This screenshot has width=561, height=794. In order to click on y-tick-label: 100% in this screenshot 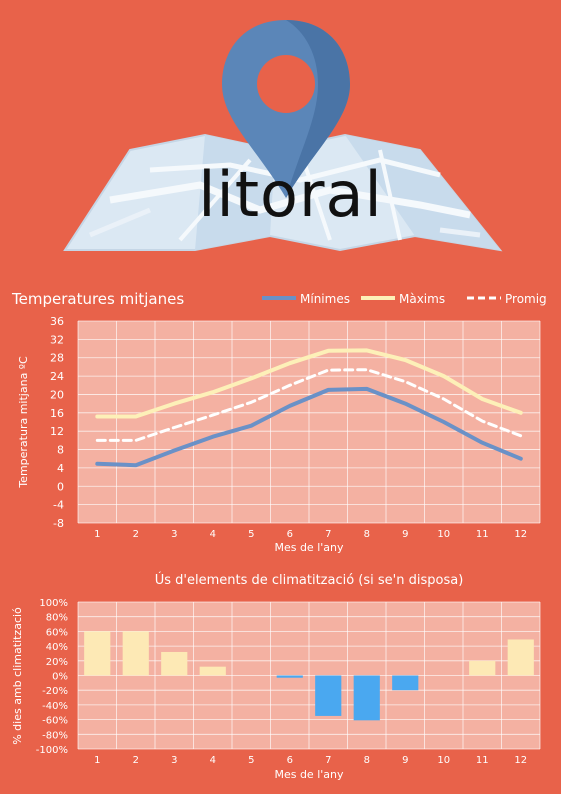, I will do `click(53, 603)`.